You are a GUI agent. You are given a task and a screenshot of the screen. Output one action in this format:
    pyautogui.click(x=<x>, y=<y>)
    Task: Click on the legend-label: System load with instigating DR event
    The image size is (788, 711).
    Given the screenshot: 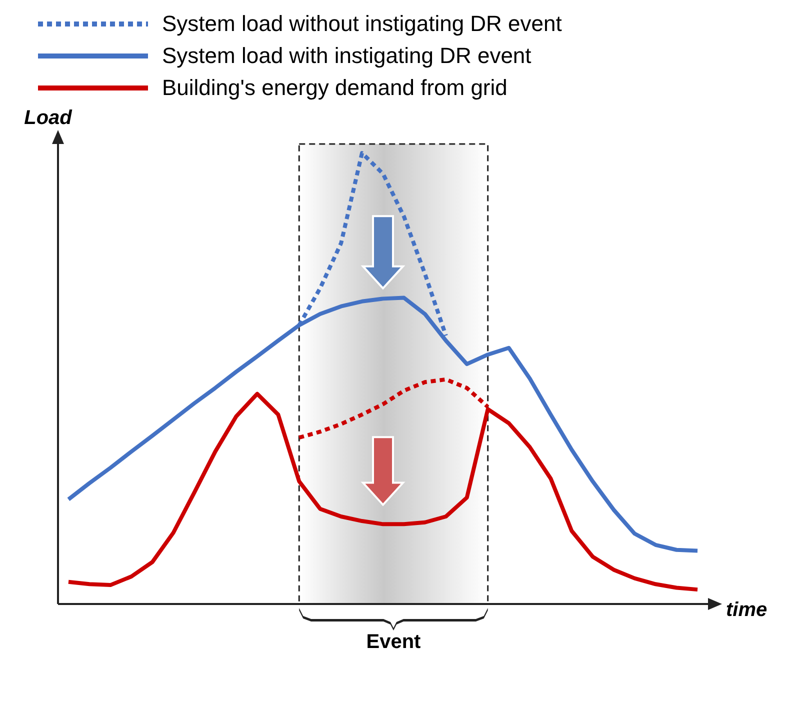 What is the action you would take?
    pyautogui.click(x=347, y=56)
    